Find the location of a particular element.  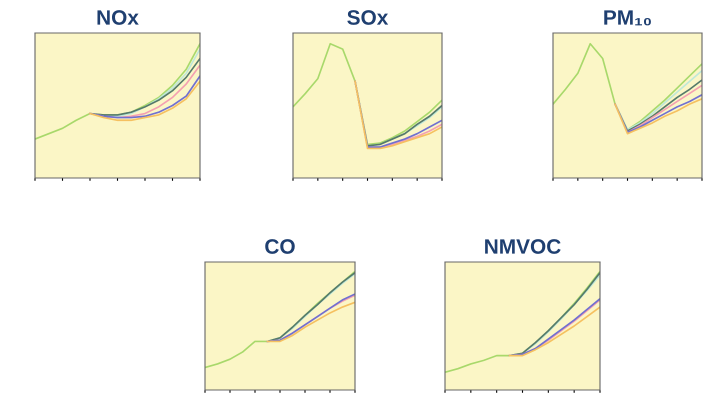

chart-title: CO is located at coordinates (280, 246).